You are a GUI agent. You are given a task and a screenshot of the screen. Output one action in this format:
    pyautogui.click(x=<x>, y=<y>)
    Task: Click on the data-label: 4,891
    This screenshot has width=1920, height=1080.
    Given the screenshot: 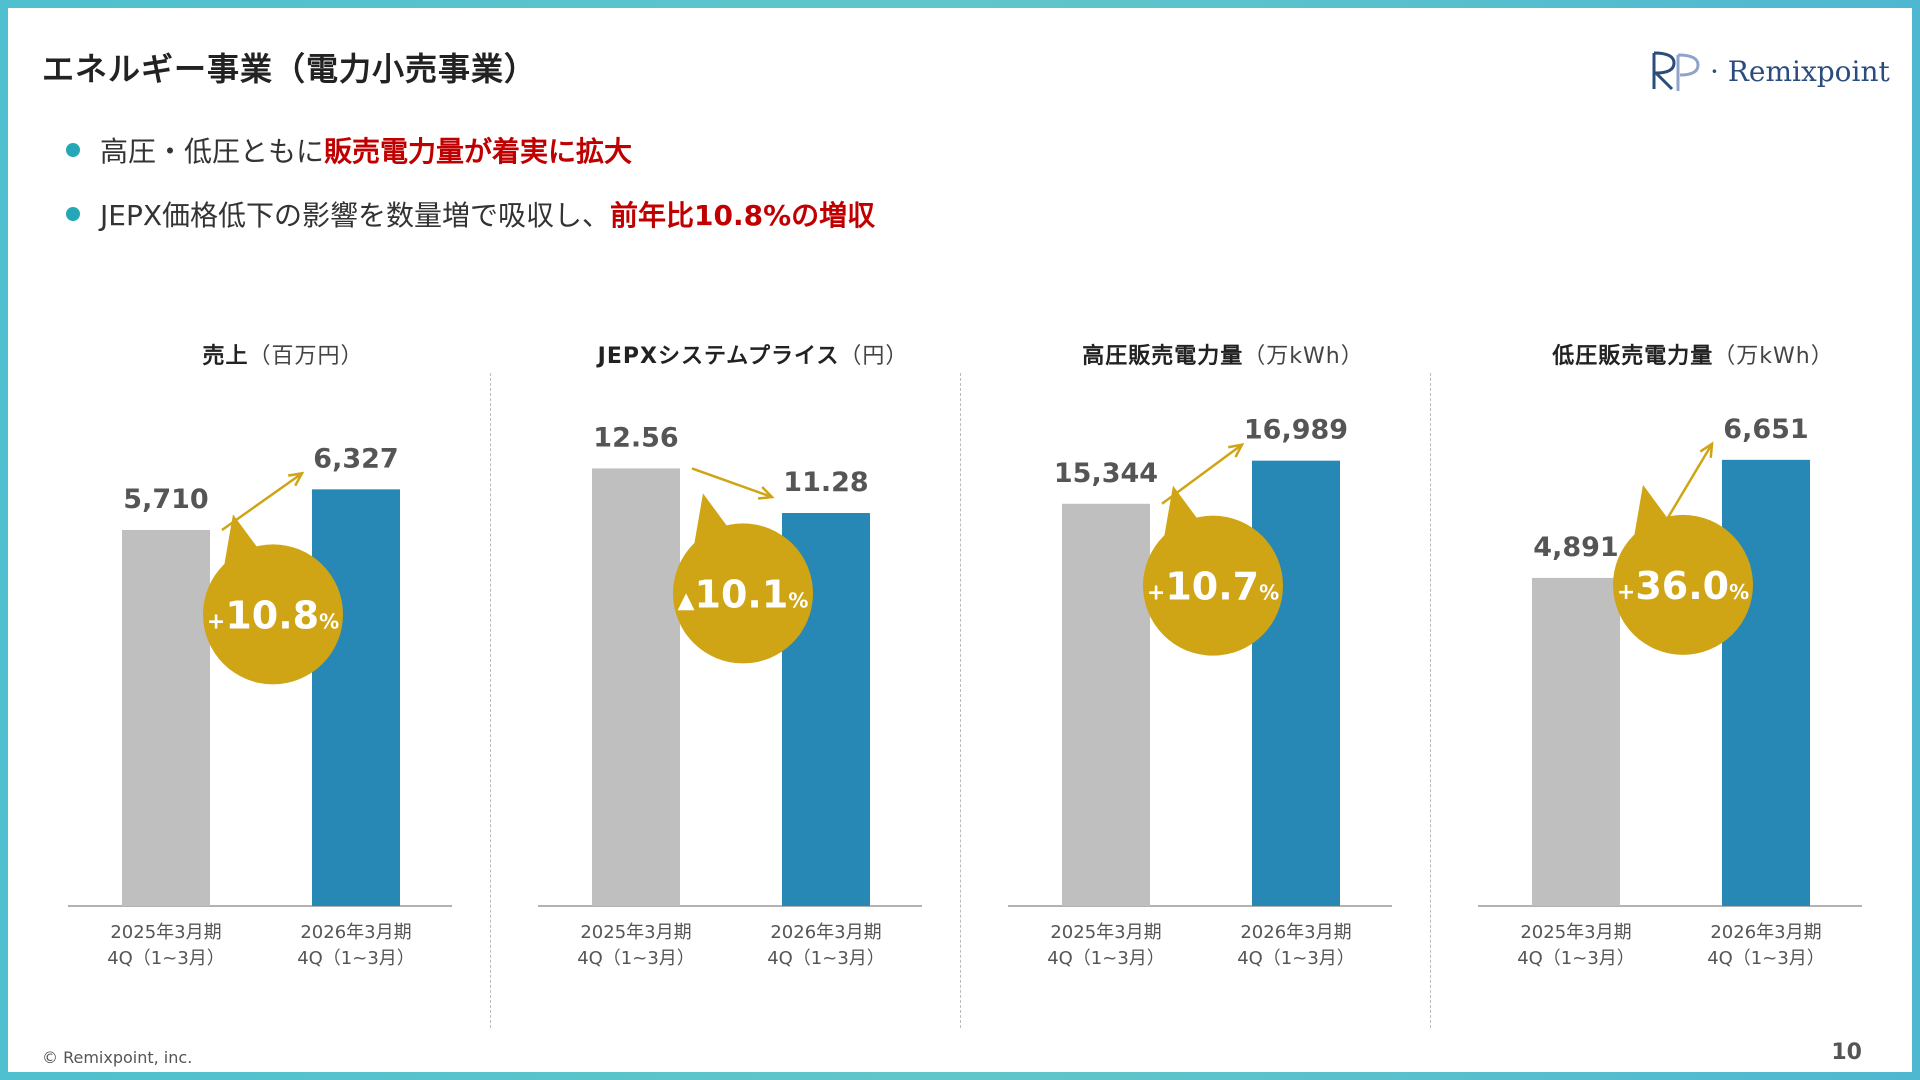 What is the action you would take?
    pyautogui.click(x=1575, y=547)
    